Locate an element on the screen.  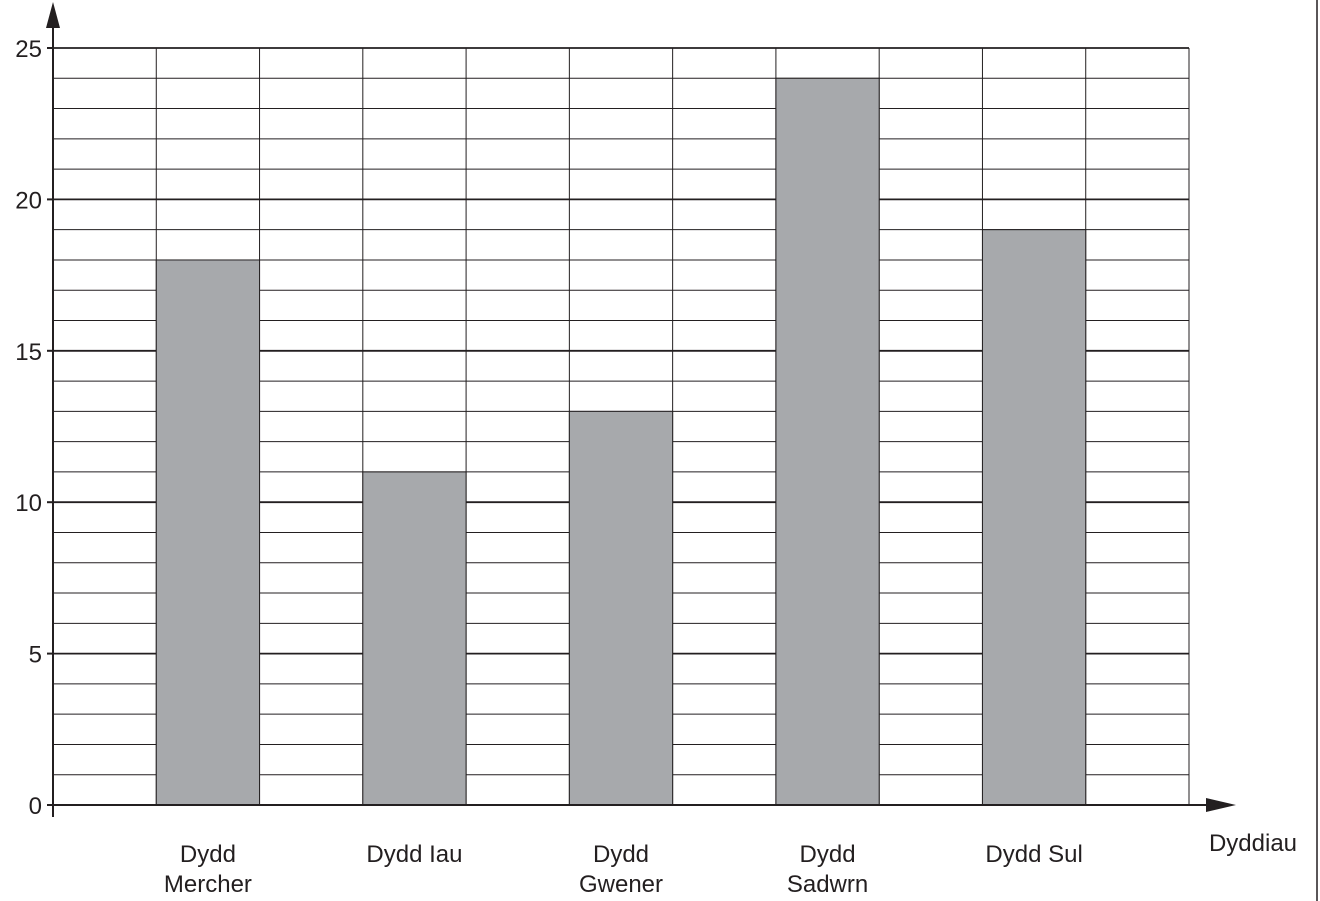
y-tick-label: 5 is located at coordinates (35, 655).